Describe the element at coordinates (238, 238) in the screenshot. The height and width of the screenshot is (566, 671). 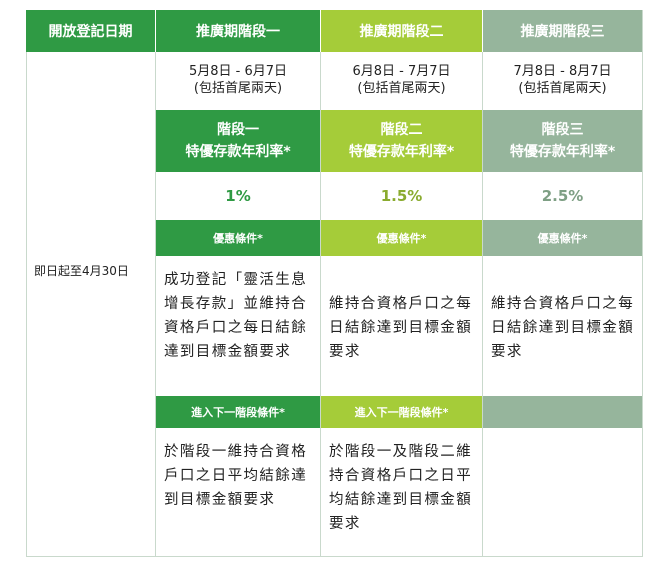
I see `stage-1-conditions-header: 優惠條件*` at that location.